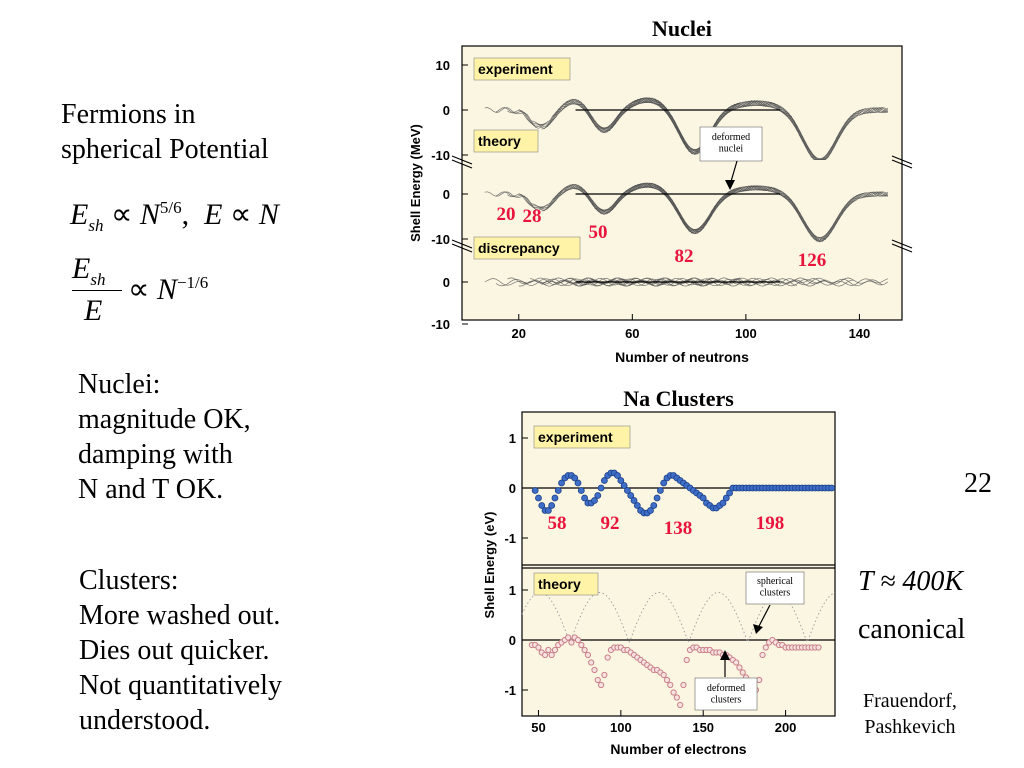 The image size is (1024, 768). I want to click on magic-number-label: 198, so click(770, 523).